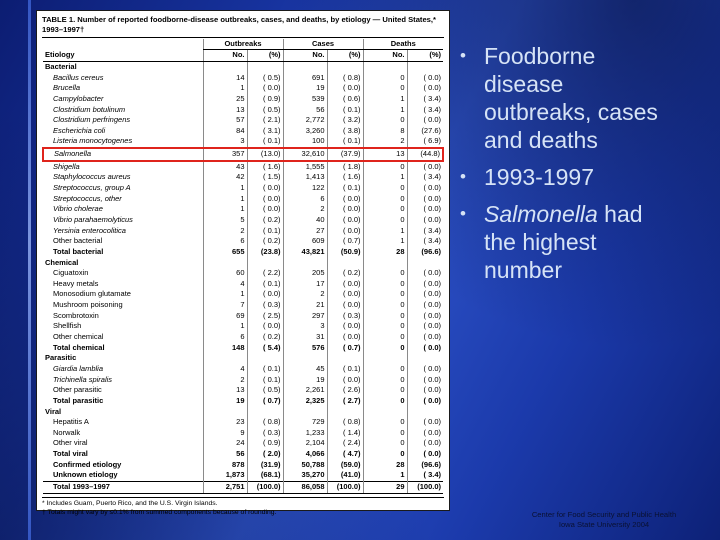  What do you see at coordinates (67, 326) in the screenshot?
I see `etiology-cell: Shellfish` at bounding box center [67, 326].